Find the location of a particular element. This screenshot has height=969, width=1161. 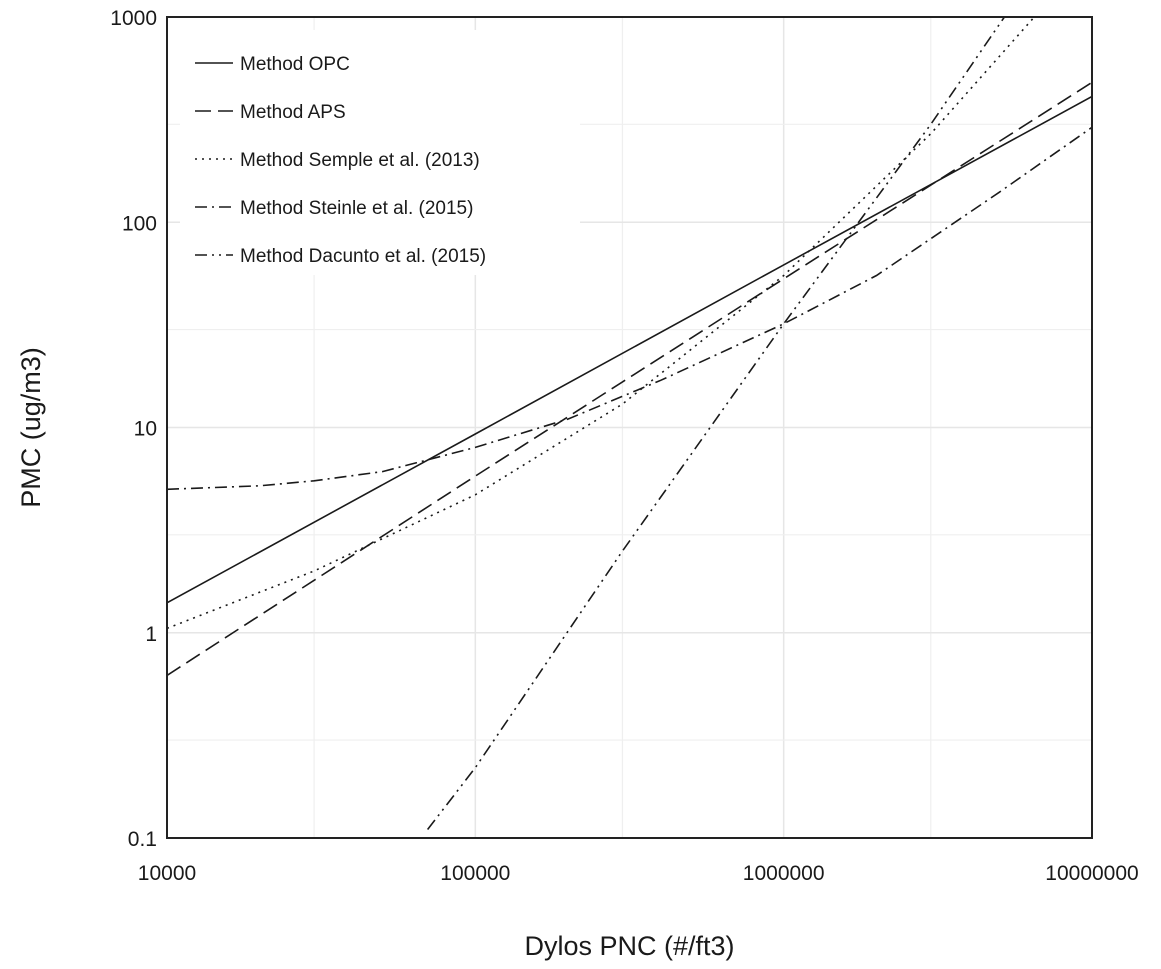

x-axis-title: Dylos PNC (#/ft3) is located at coordinates (629, 946).